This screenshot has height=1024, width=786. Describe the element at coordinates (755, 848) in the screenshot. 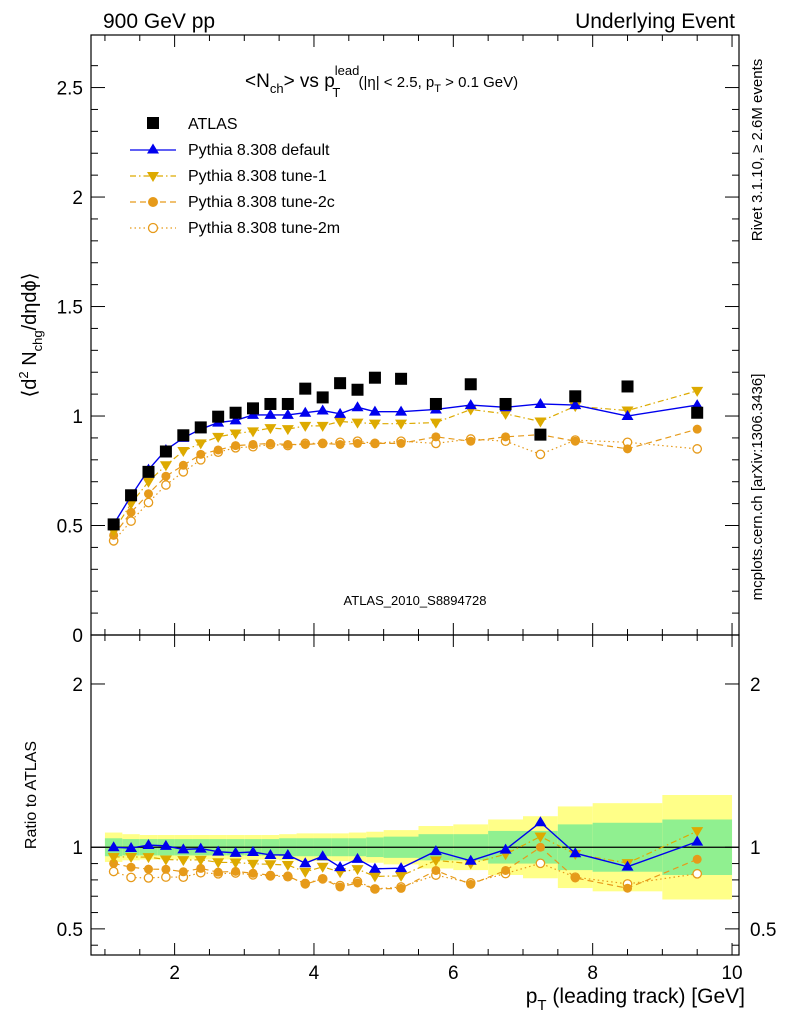

I see `ratio-y-tick-label-right: 1` at that location.